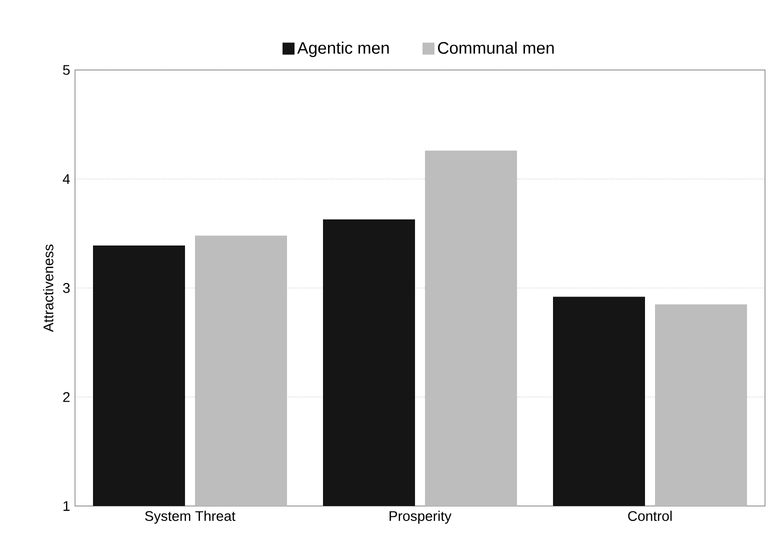 The height and width of the screenshot is (538, 773). I want to click on y-axis-title: Attractiveness, so click(48, 288).